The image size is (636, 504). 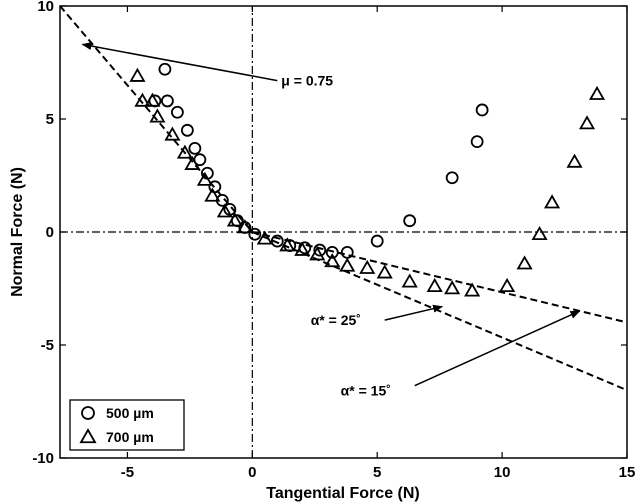 What do you see at coordinates (45, 7) in the screenshot?
I see `y-tick-label: 10` at bounding box center [45, 7].